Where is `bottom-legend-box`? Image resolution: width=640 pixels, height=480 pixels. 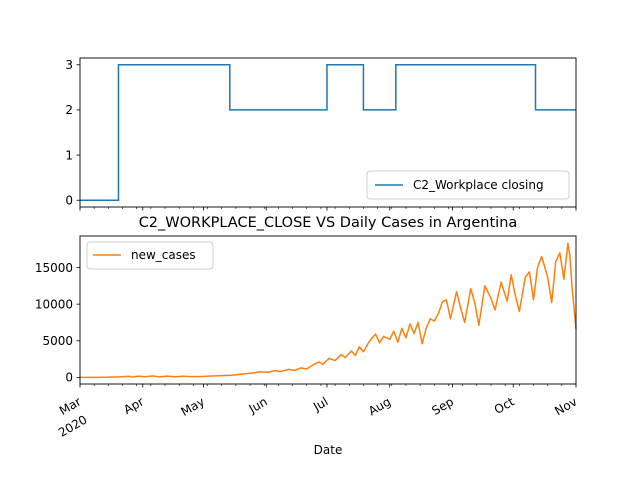 bottom-legend-box is located at coordinates (150, 255).